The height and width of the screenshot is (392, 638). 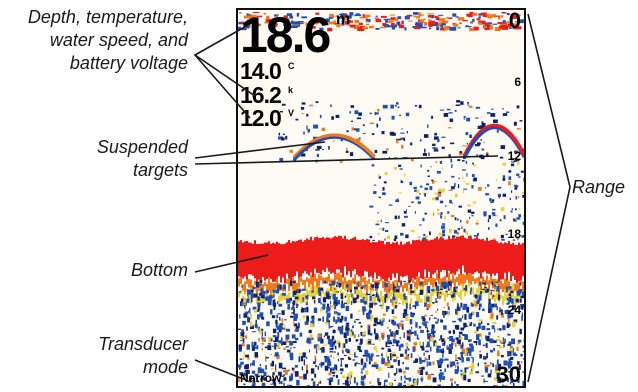 What do you see at coordinates (261, 95) in the screenshot?
I see `water-speed-reading: 16.2` at bounding box center [261, 95].